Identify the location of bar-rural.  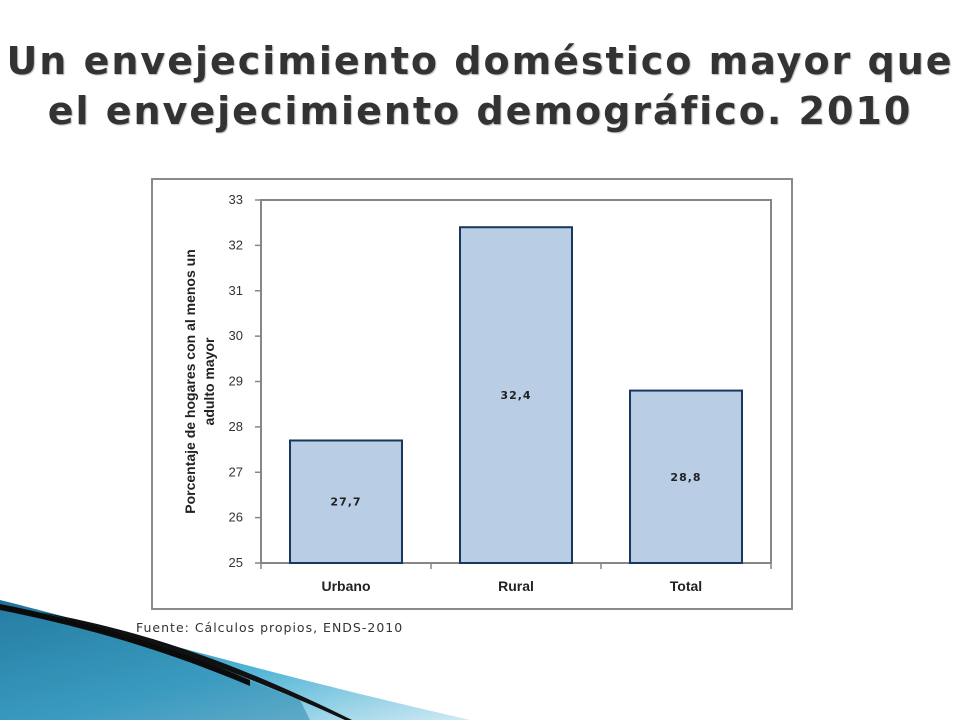
(516, 395).